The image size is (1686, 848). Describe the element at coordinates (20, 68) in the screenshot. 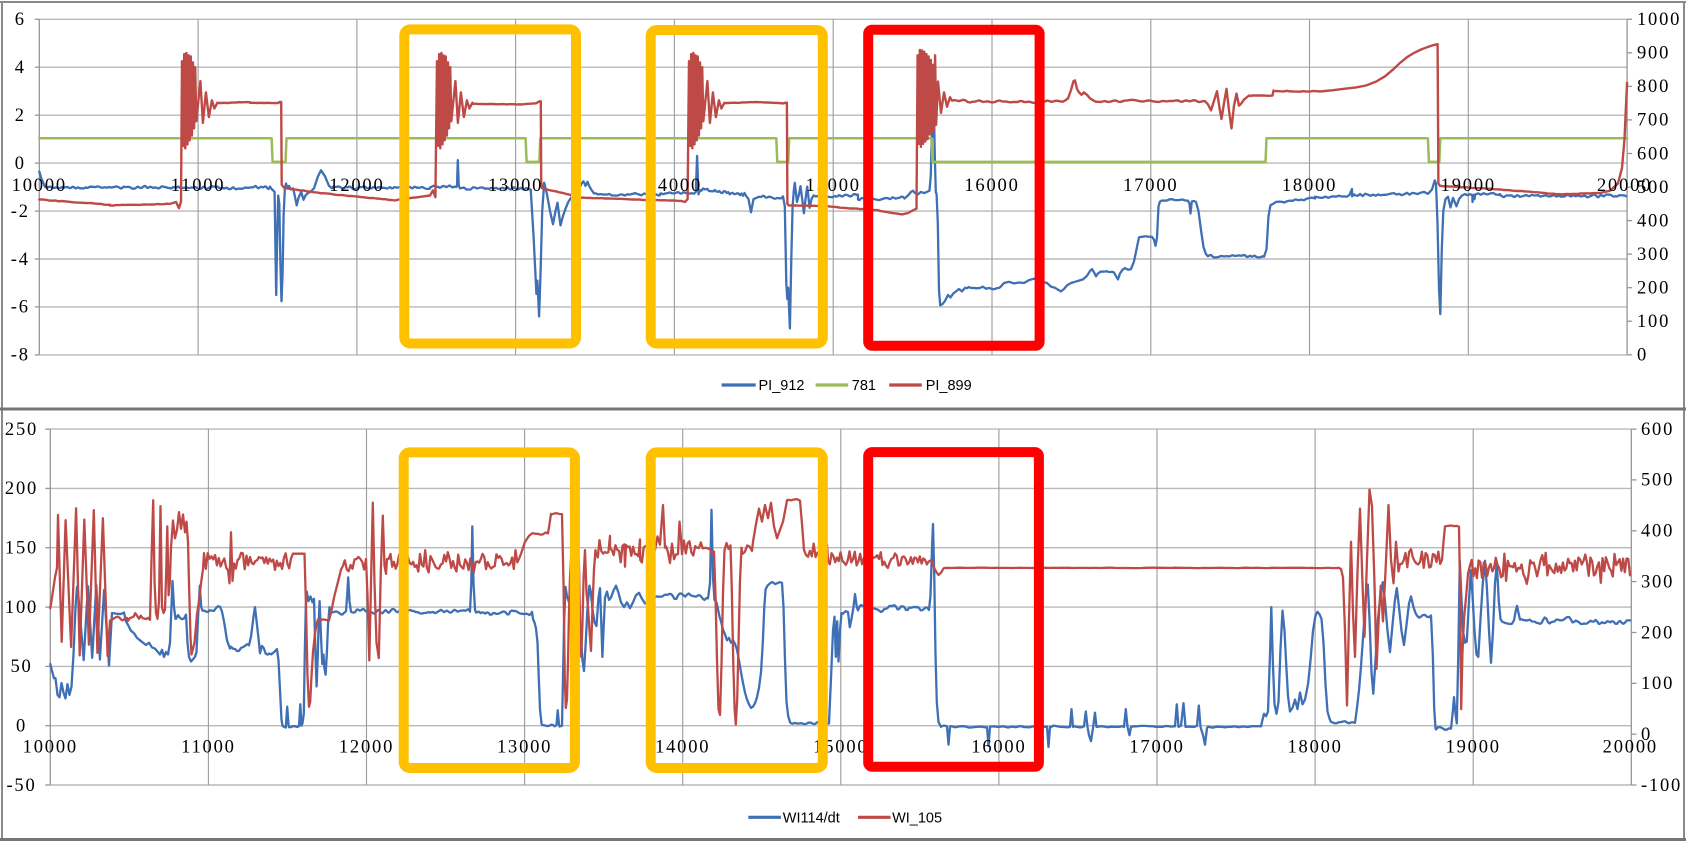

I see `svg-text: 4` at that location.